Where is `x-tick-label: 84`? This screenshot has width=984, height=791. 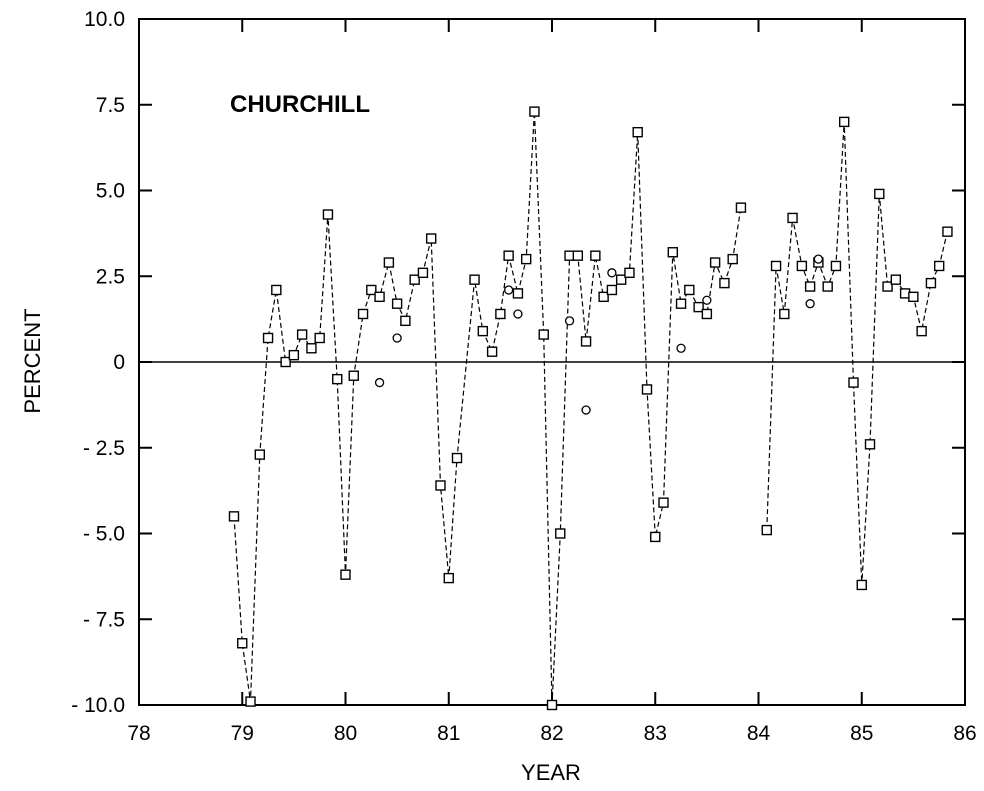 x-tick-label: 84 is located at coordinates (759, 733).